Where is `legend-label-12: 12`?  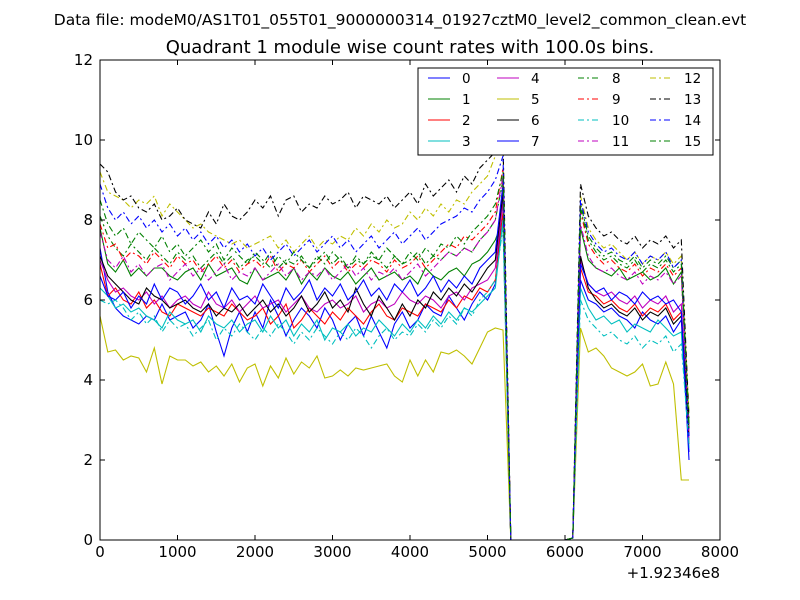
legend-label-12: 12 is located at coordinates (692, 79).